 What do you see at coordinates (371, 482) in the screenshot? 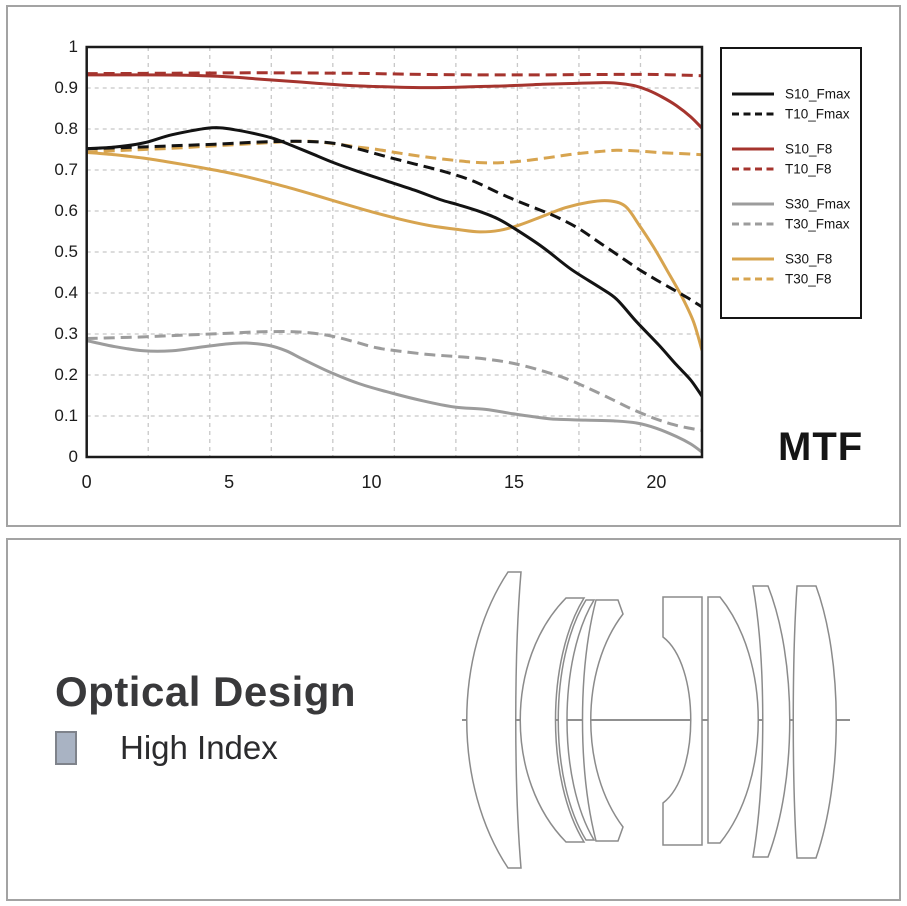
I see `x-tick-10: 10` at bounding box center [371, 482].